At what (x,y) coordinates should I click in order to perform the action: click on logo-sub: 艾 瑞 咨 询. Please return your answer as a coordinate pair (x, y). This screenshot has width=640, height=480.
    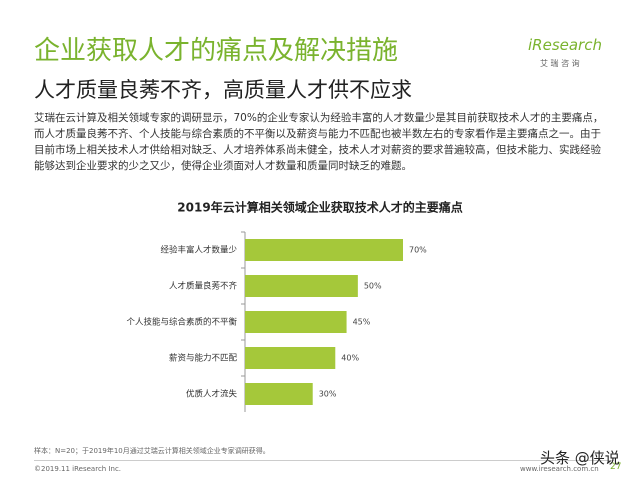
    Looking at the image, I should click on (560, 63).